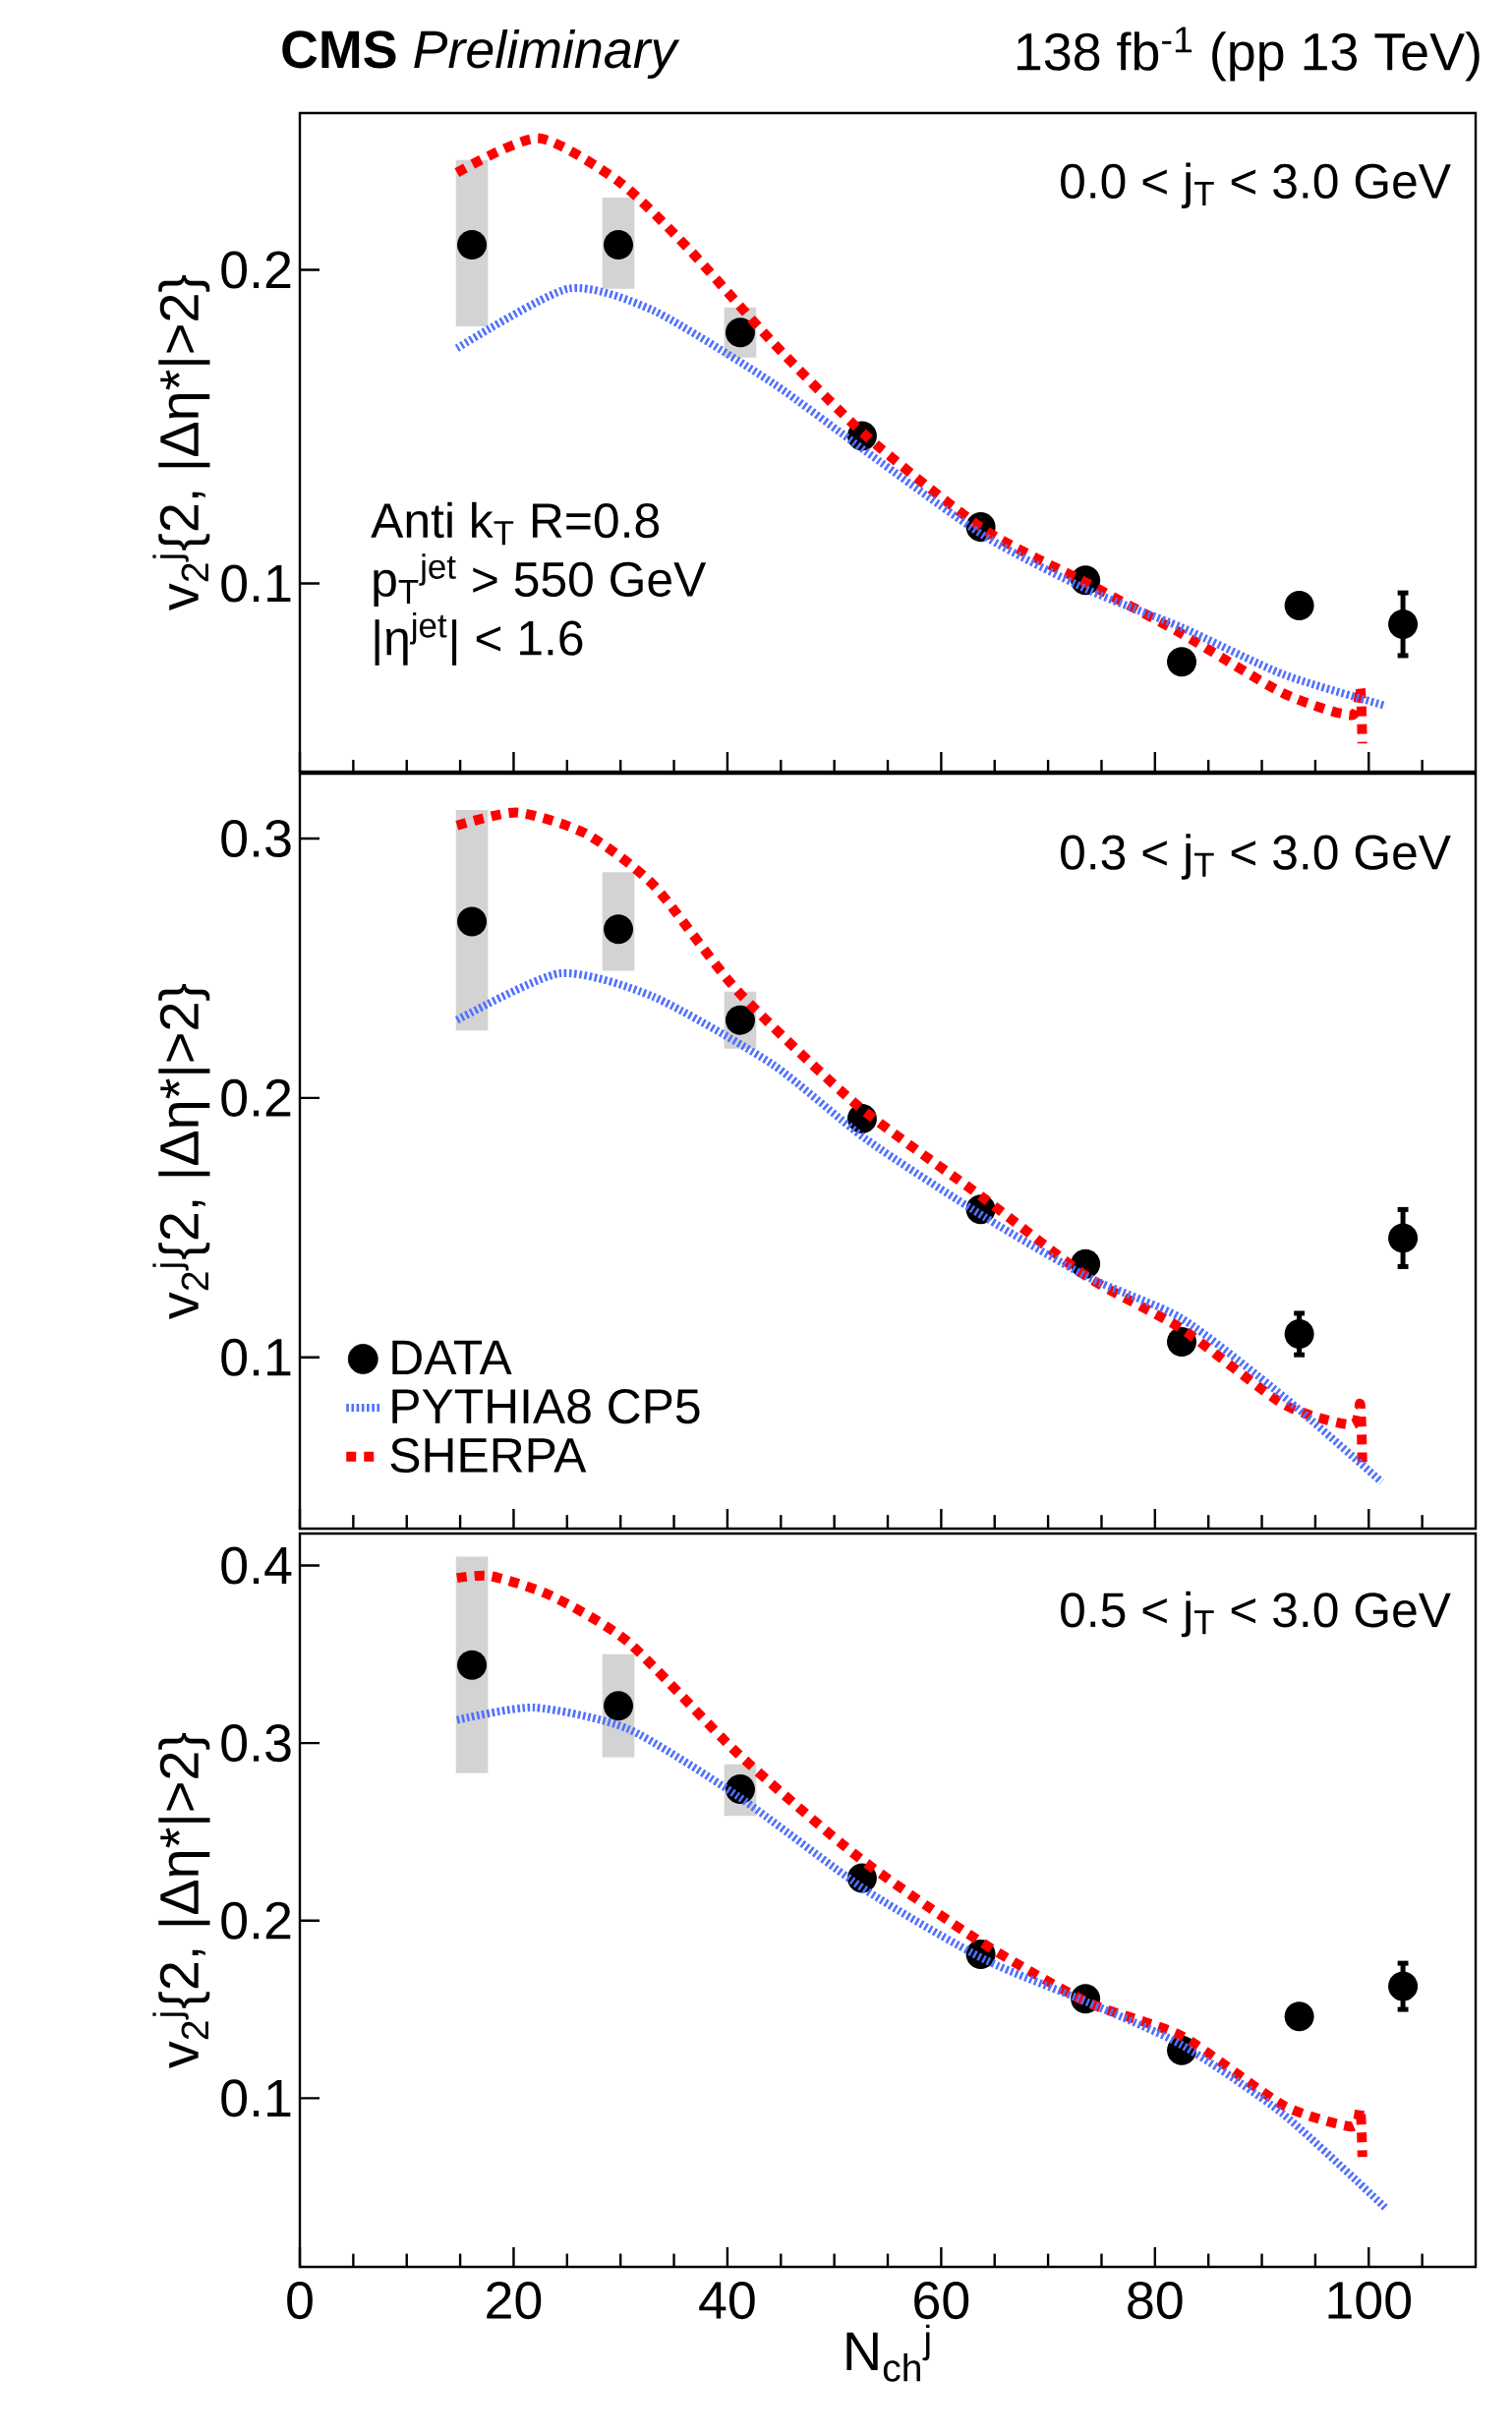 This screenshot has width=1512, height=2435. I want to click on legend-label: DATA, so click(452, 1357).